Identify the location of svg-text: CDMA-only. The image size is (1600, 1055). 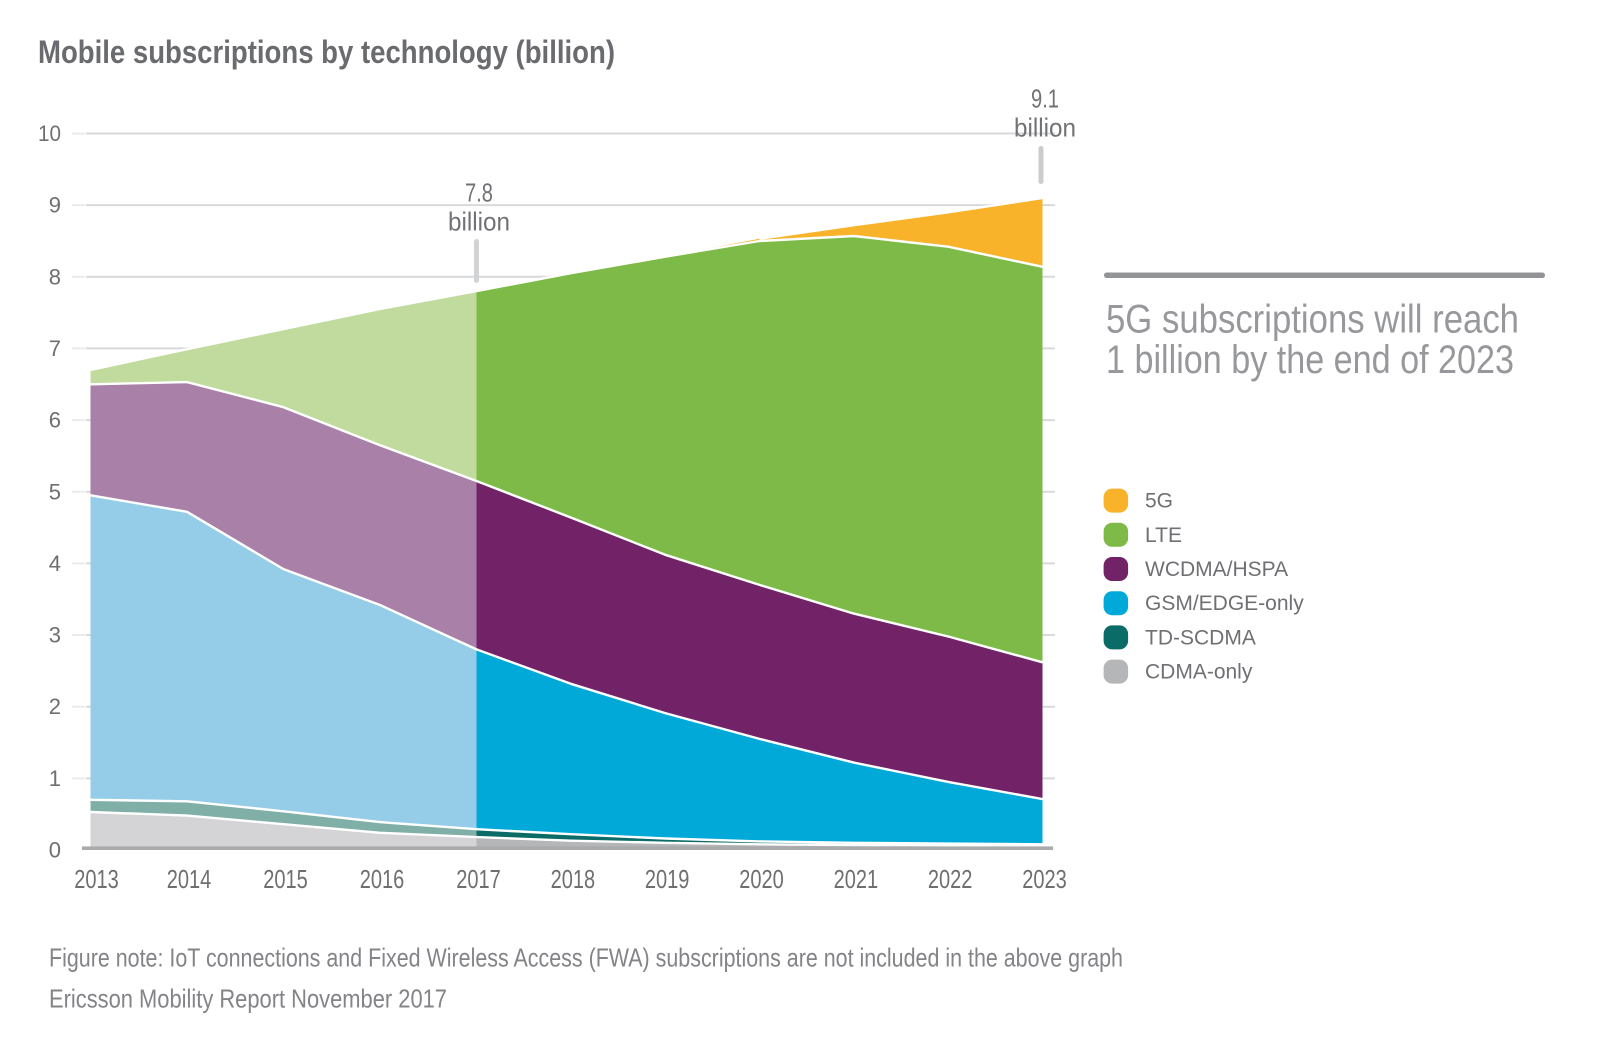
(1199, 672).